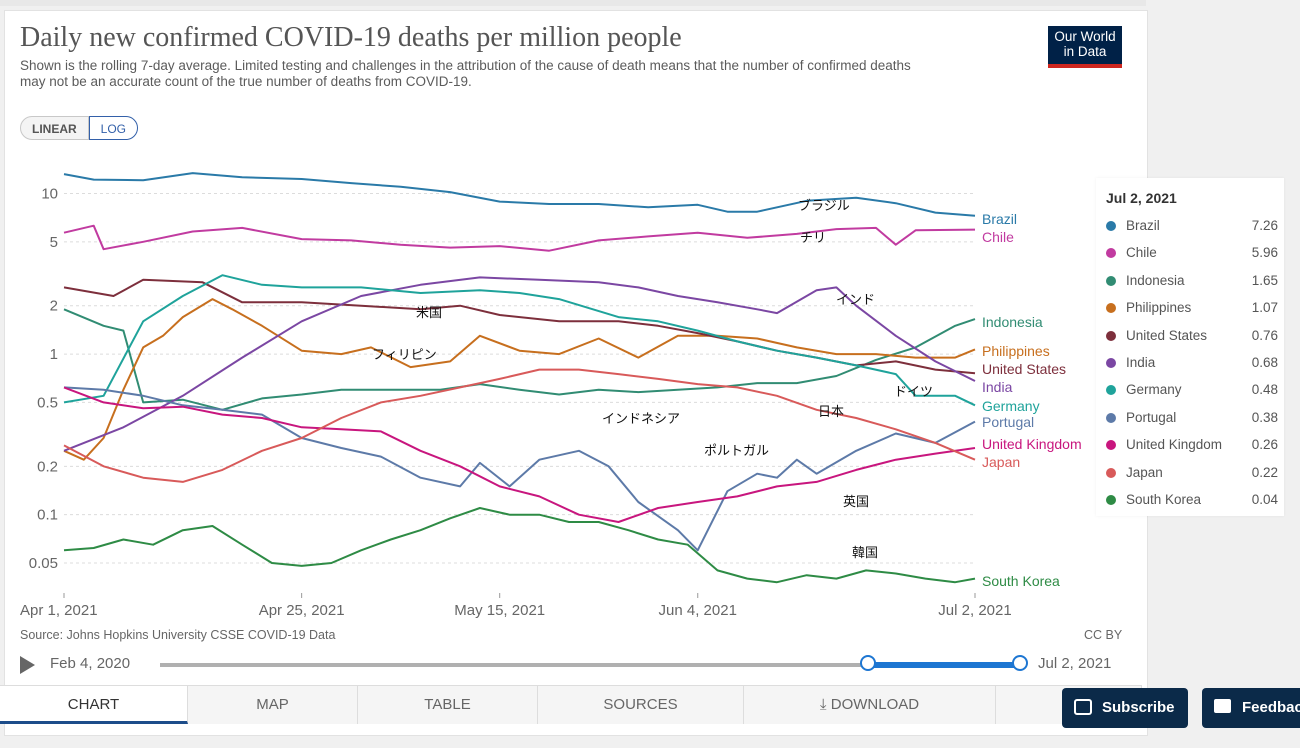 The height and width of the screenshot is (748, 1300). Describe the element at coordinates (1144, 472) in the screenshot. I see `tooltip-series-name: Japan` at that location.